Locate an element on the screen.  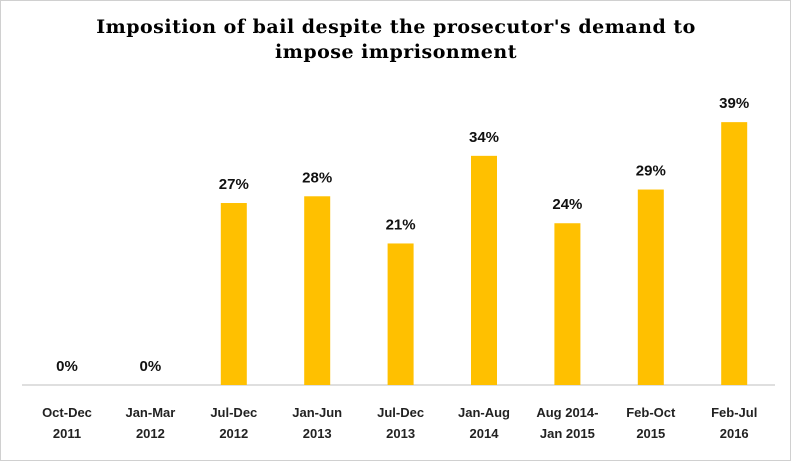
x-tick-label: Feb-Oct 2015 is located at coordinates (651, 423).